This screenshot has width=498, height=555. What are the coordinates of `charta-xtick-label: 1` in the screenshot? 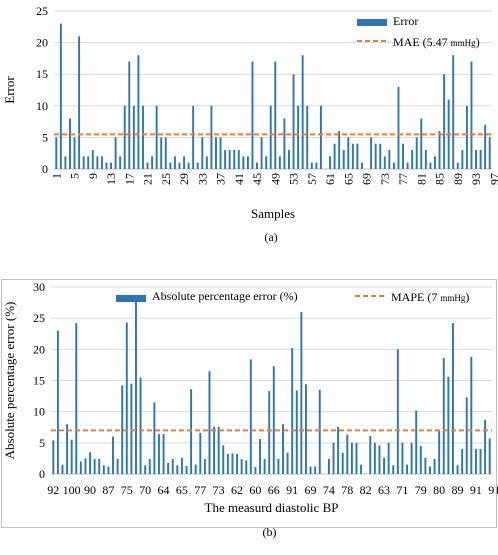 It's located at (56, 176).